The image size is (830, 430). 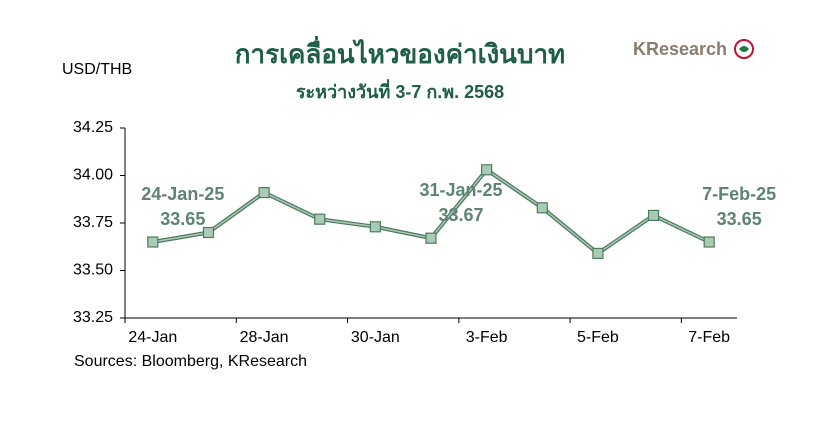 I want to click on logo-text: KResearch, so click(x=680, y=49).